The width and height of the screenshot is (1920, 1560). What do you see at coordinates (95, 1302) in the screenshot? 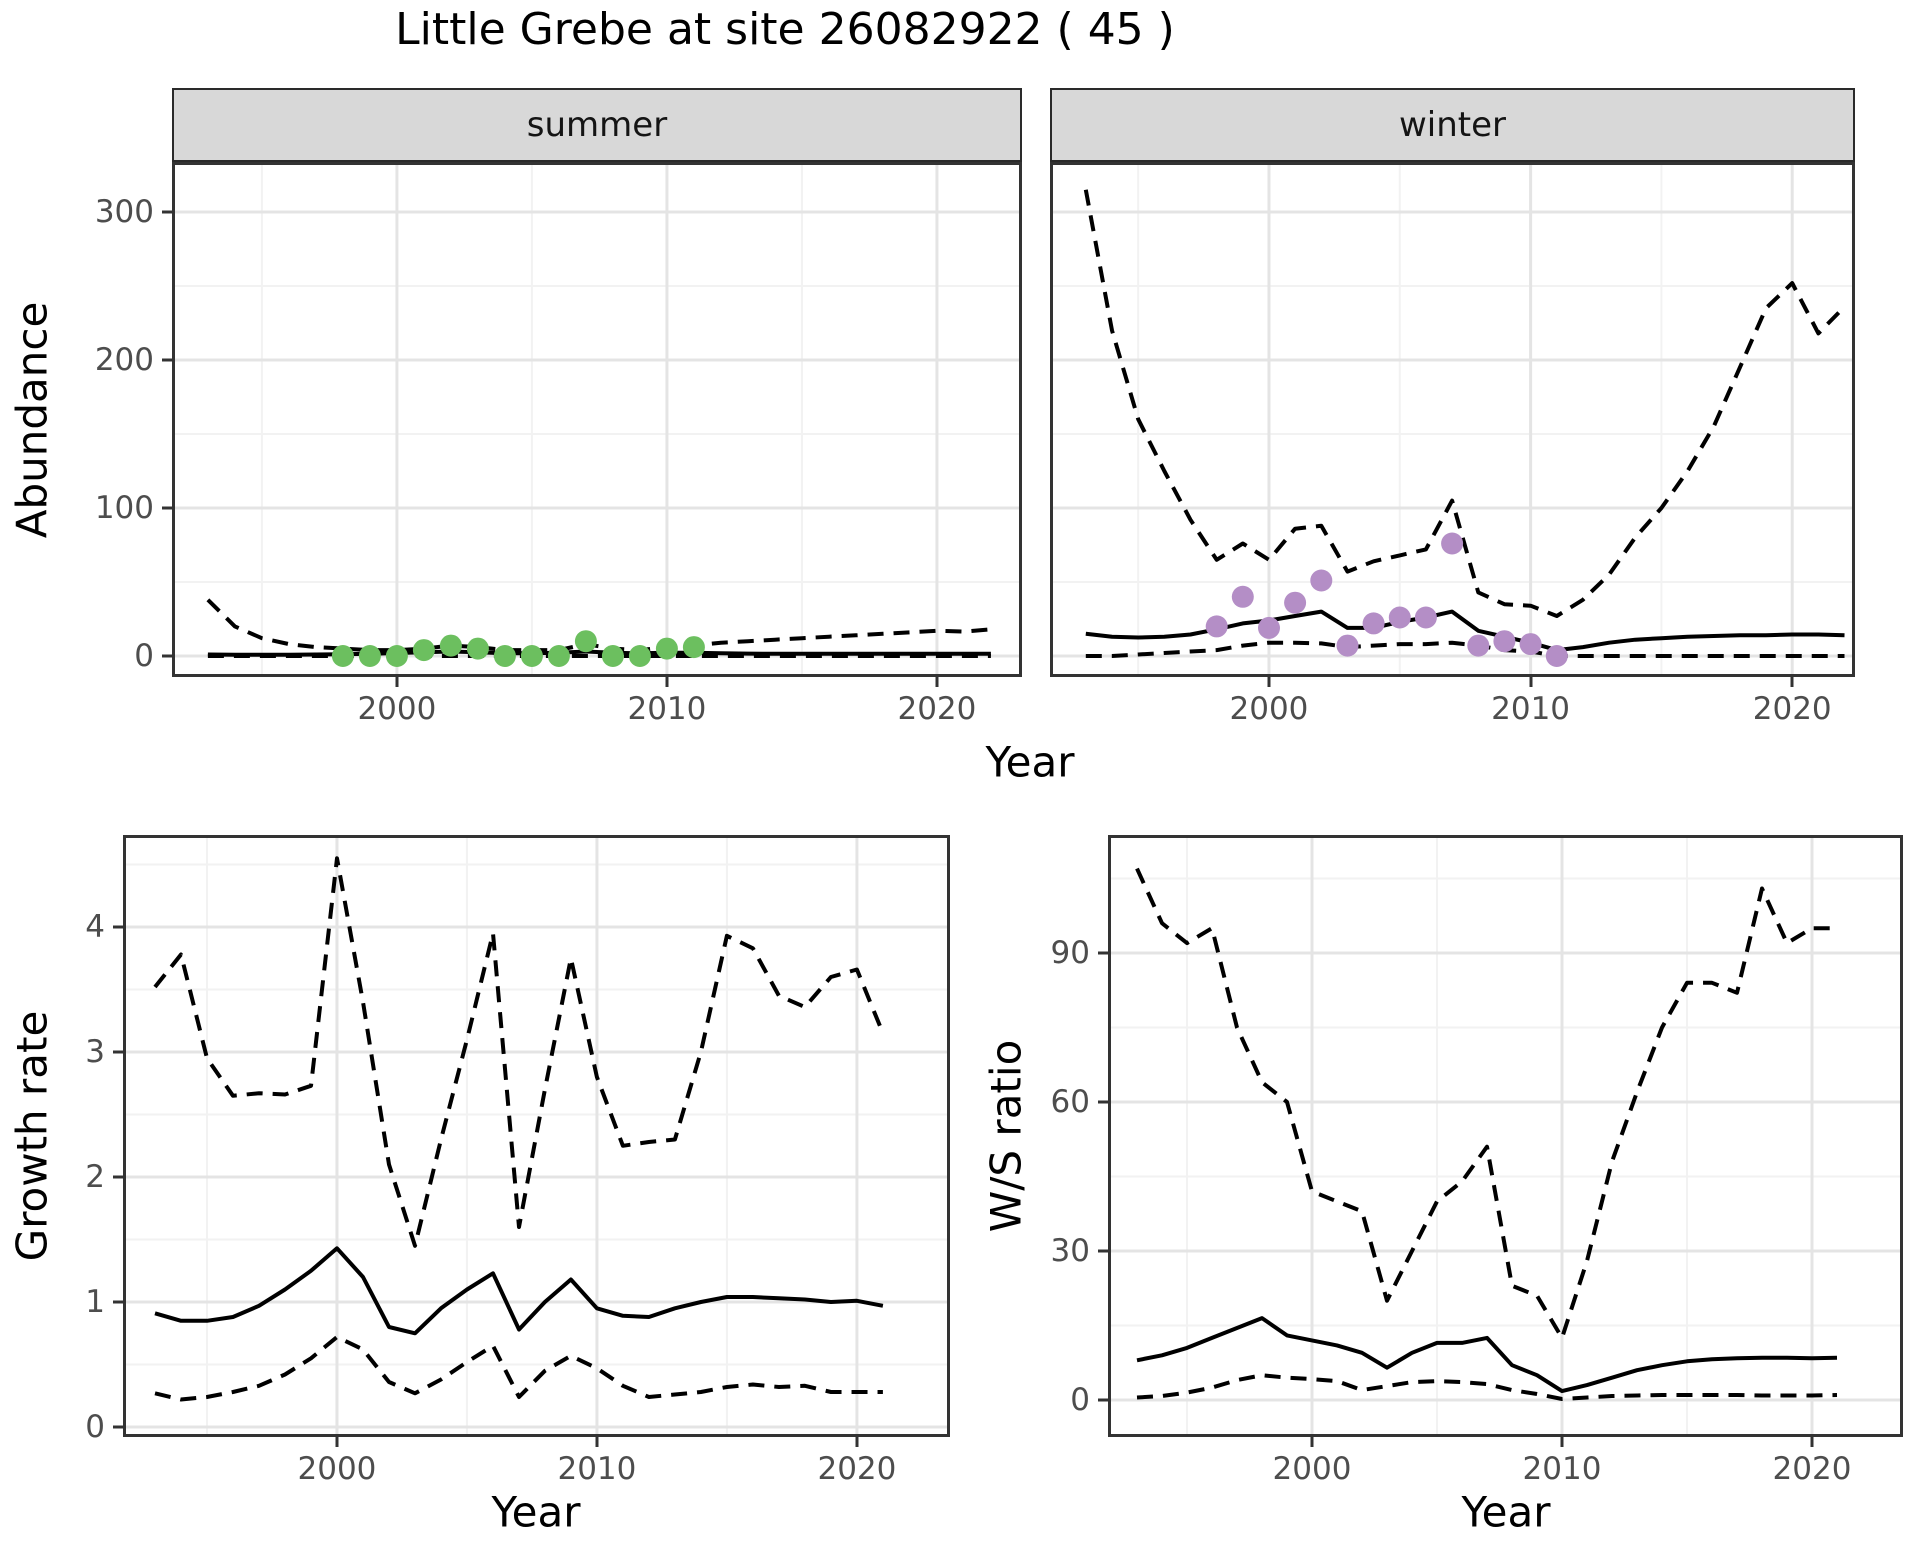
I see `y-tick-label: 1` at bounding box center [95, 1302].